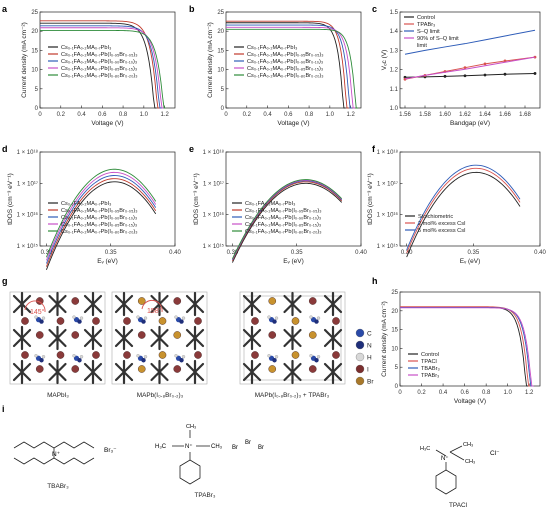 The image size is (554, 511). Describe the element at coordinates (34, 13) in the screenshot. I see `y-tick-label-a: 25` at that location.